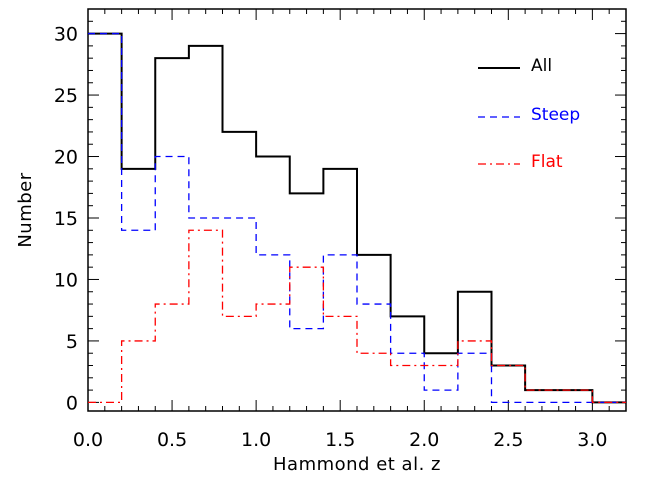 The image size is (668, 478). Describe the element at coordinates (25, 209) in the screenshot. I see `y-axis-title: Number` at that location.